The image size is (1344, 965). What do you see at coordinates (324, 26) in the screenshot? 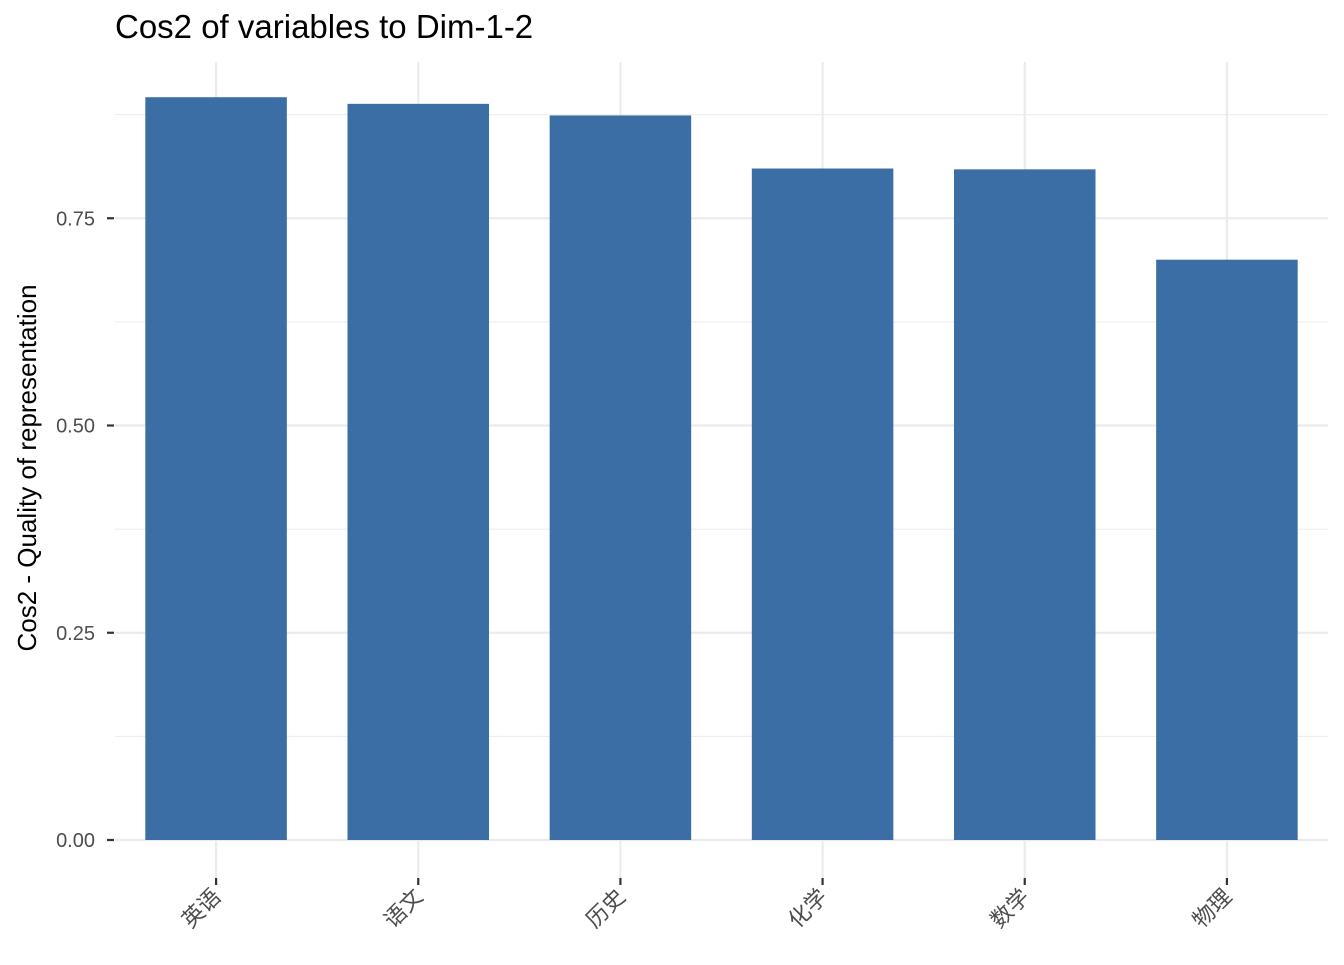
I see `chart-title: Cos2 of variables to Dim-1-2` at bounding box center [324, 26].